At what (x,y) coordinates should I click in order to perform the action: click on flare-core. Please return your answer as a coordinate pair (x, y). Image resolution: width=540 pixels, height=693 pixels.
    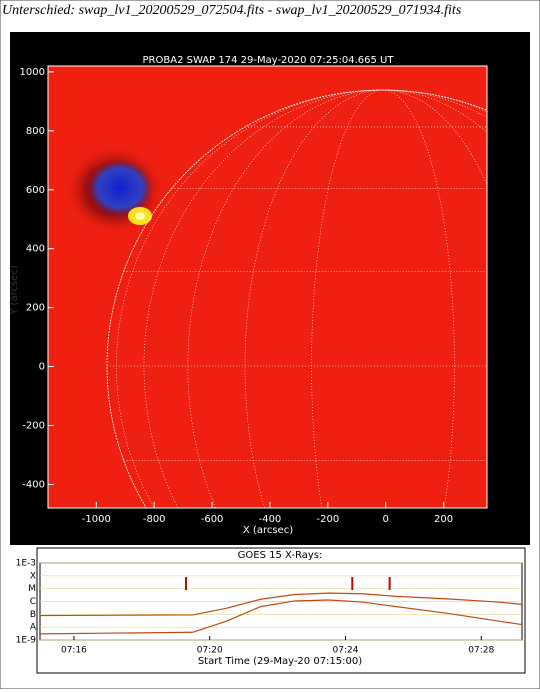
    Looking at the image, I should click on (140, 216).